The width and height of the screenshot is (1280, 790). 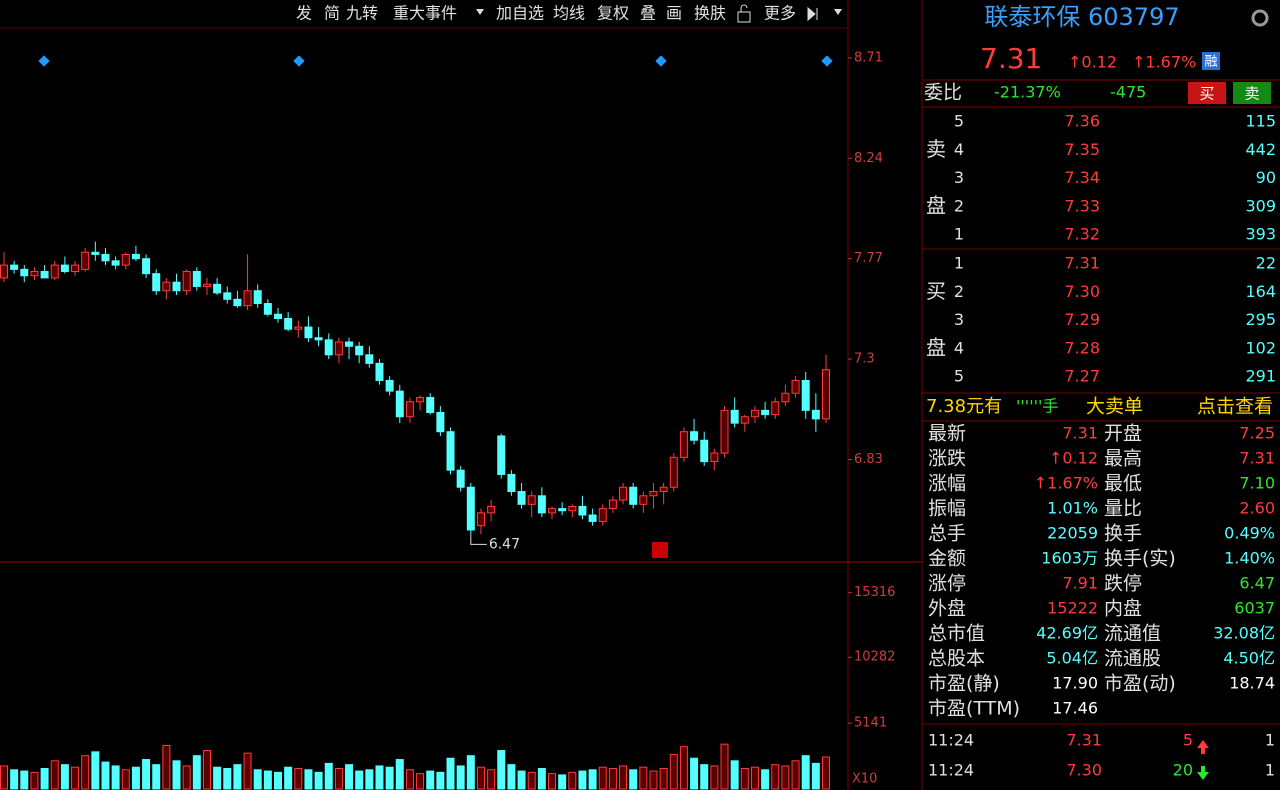 I want to click on toolbar-button: 简, so click(x=332, y=13).